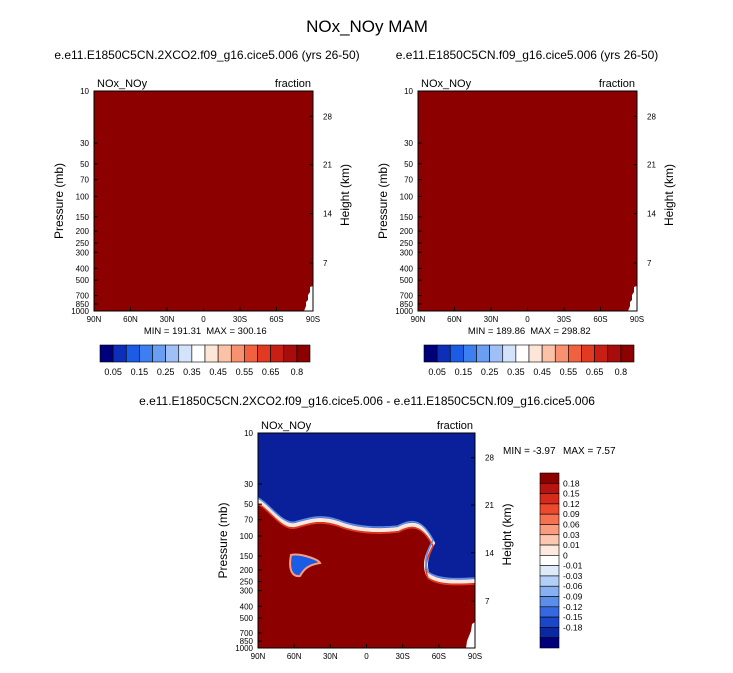 This screenshot has width=733, height=673. Describe the element at coordinates (84, 180) in the screenshot. I see `panel1-y-tick-label: 70` at that location.